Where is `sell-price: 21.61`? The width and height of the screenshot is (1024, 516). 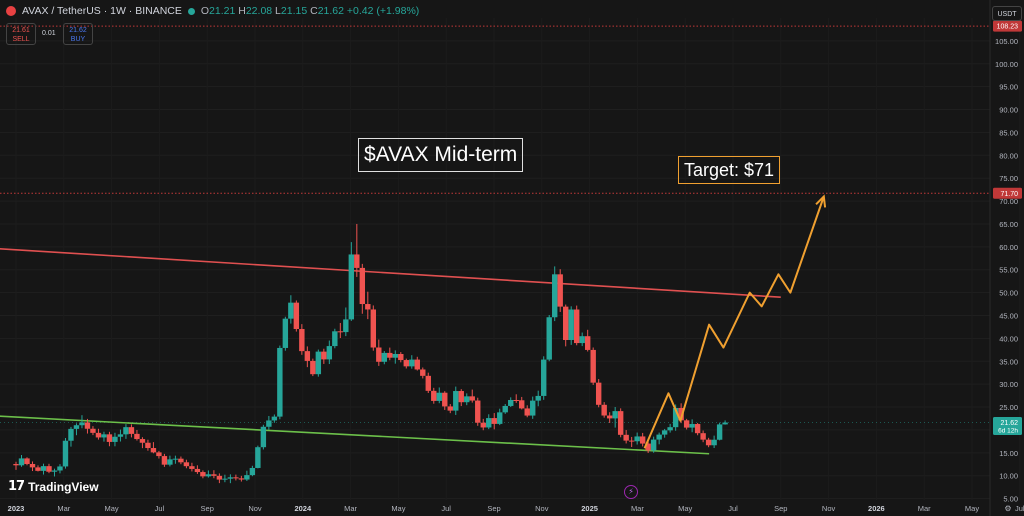
sell-price: 21.61 is located at coordinates (21, 30).